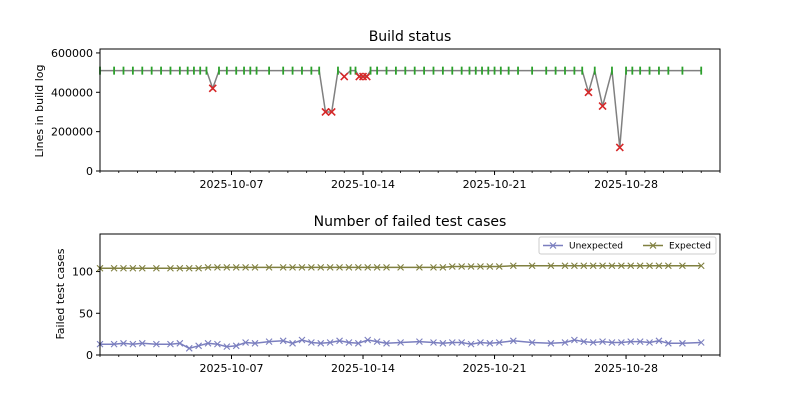 This screenshot has height=400, width=800. Describe the element at coordinates (82, 272) in the screenshot. I see `y-tick-label: 100` at that location.